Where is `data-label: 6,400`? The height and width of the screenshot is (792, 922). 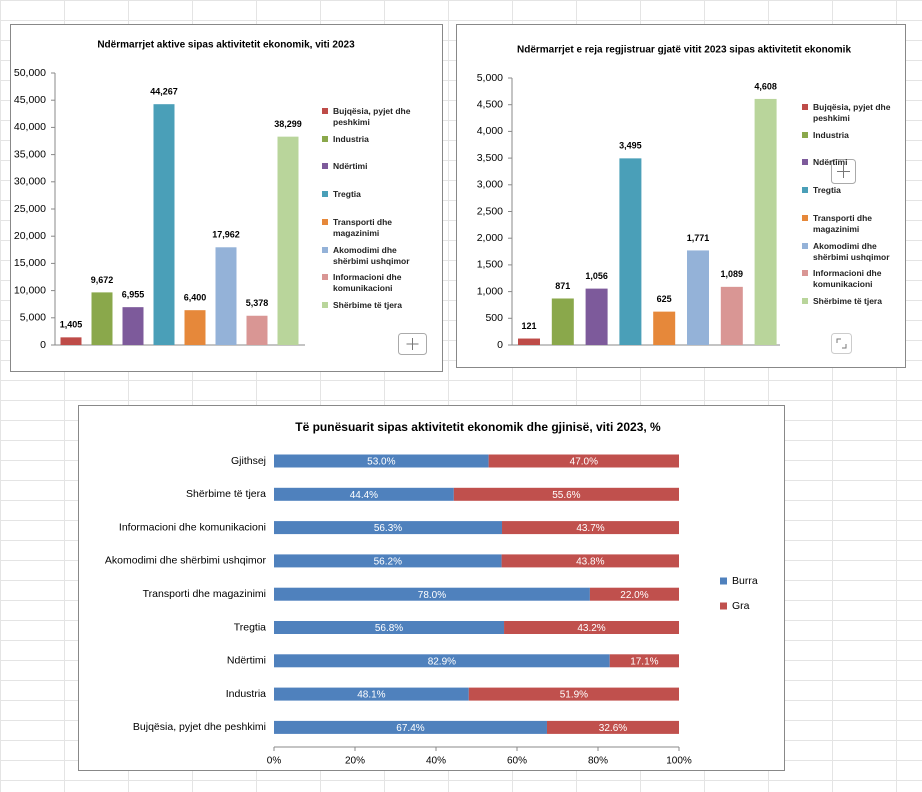 data-label: 6,400 is located at coordinates (195, 298).